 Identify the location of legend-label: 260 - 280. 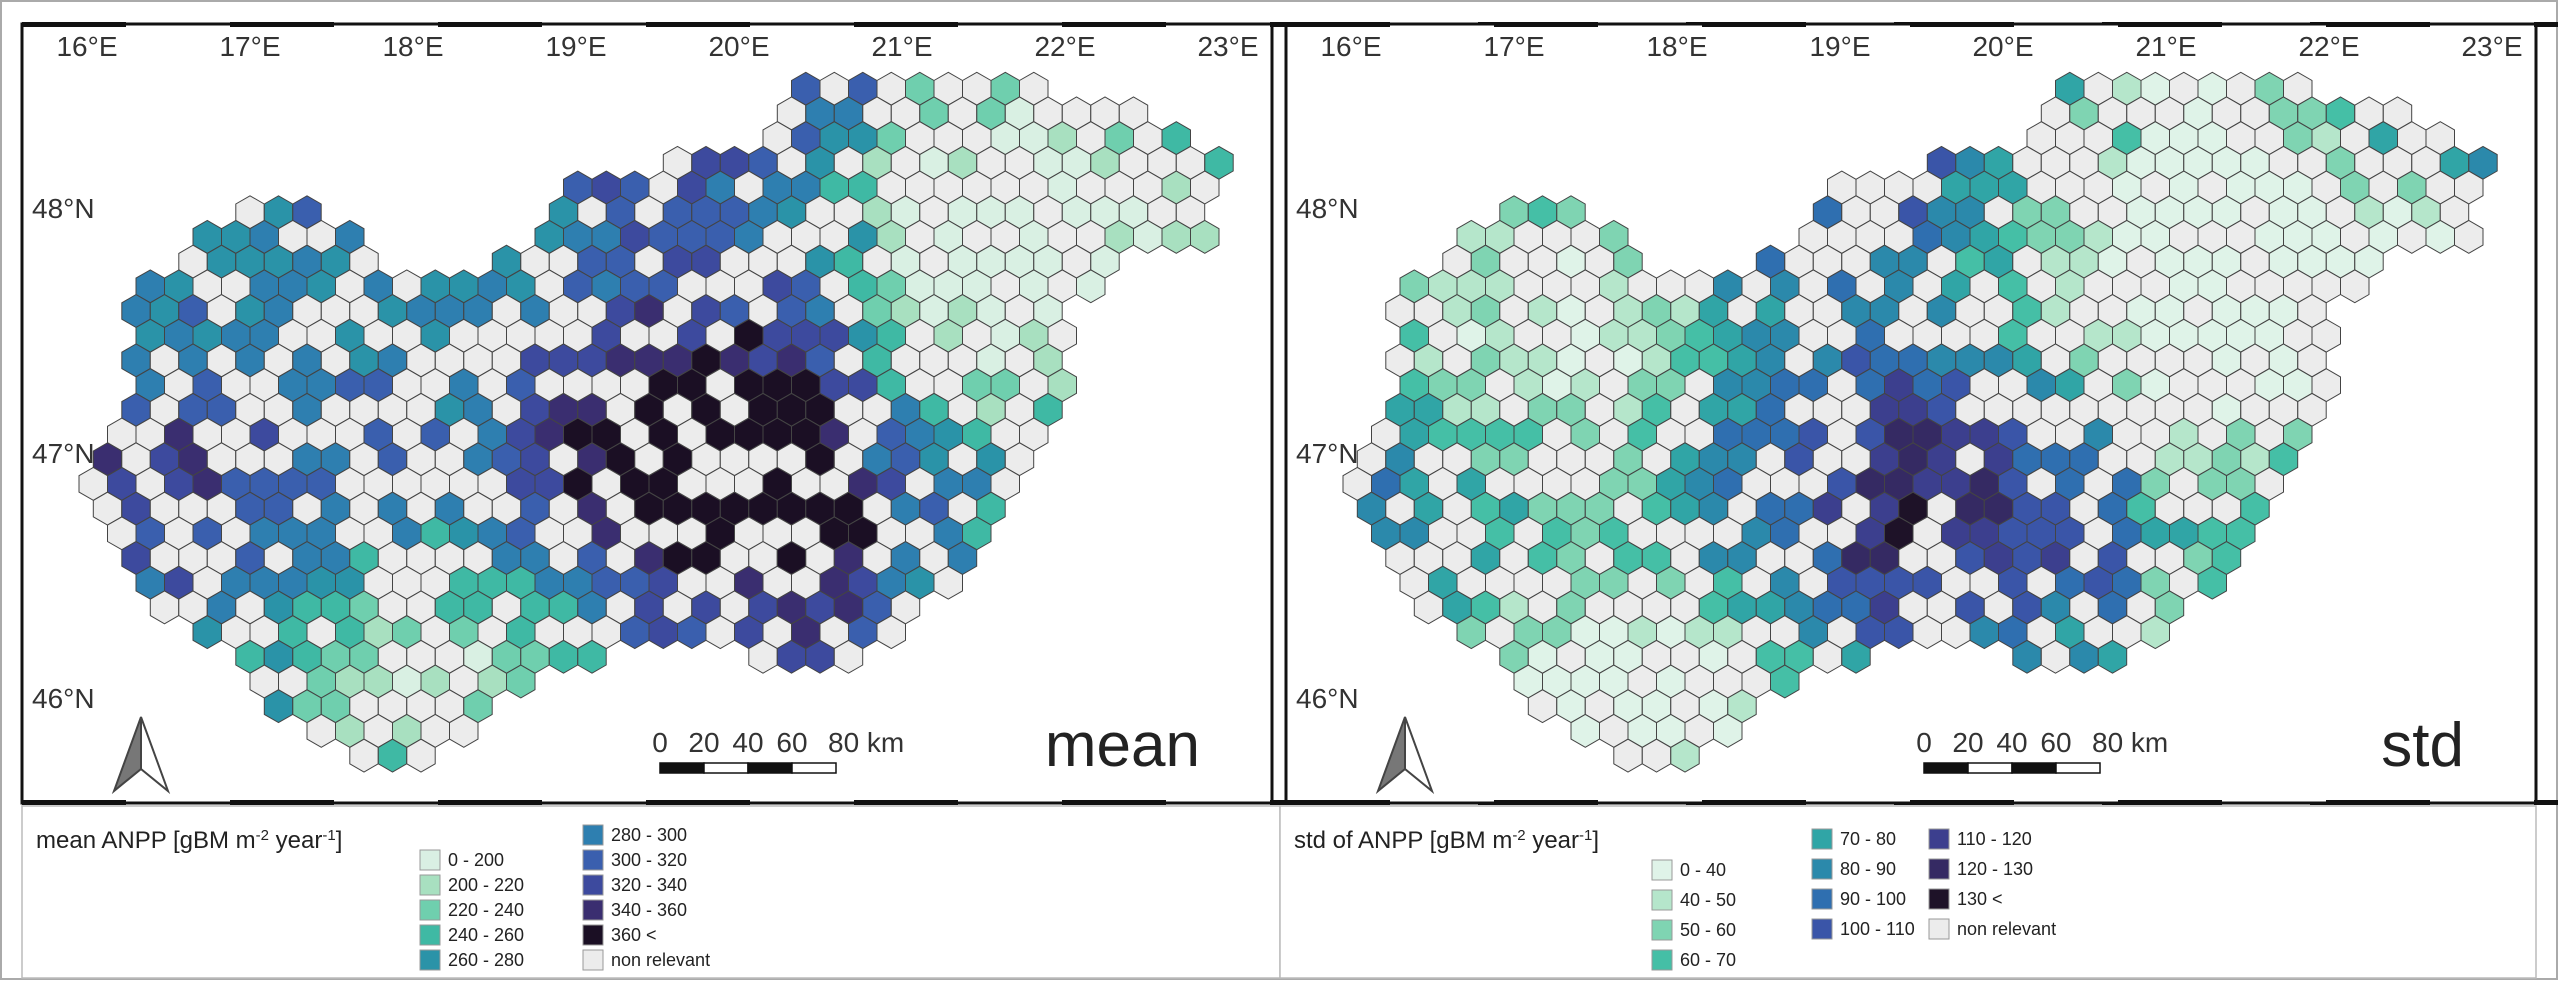
(486, 960).